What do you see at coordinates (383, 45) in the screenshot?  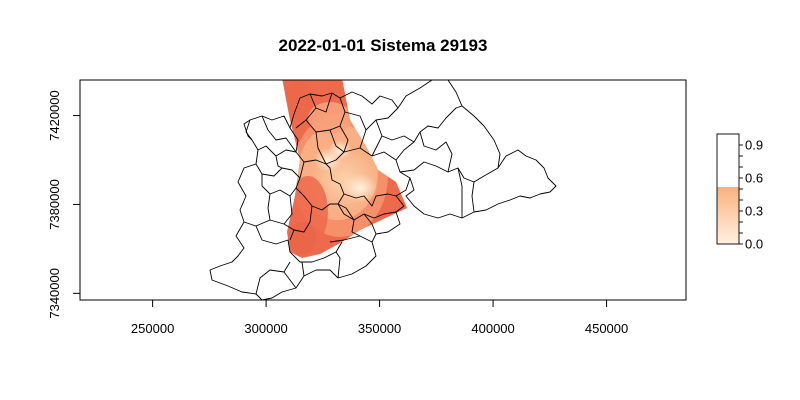 I see `plot-title: 2022-01-01 Sistema 29193` at bounding box center [383, 45].